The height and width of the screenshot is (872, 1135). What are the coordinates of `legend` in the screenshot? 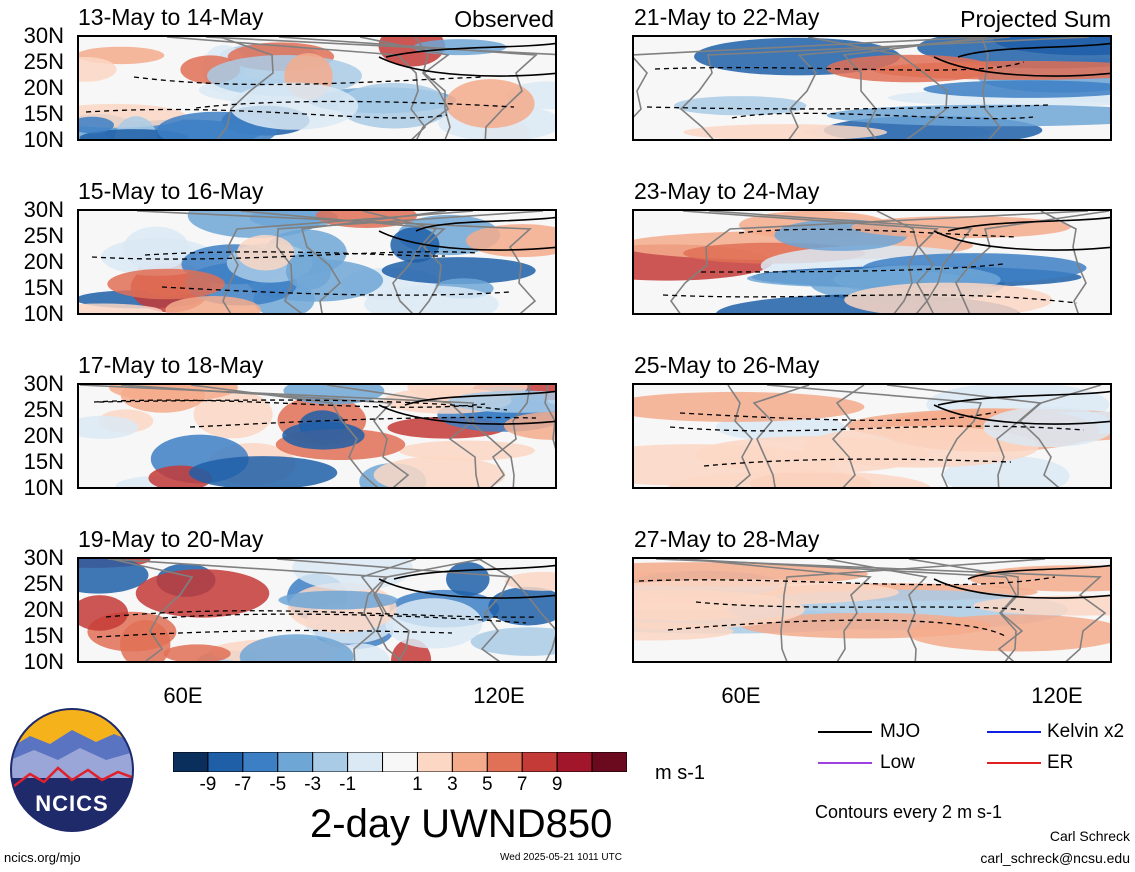 It's located at (975, 768).